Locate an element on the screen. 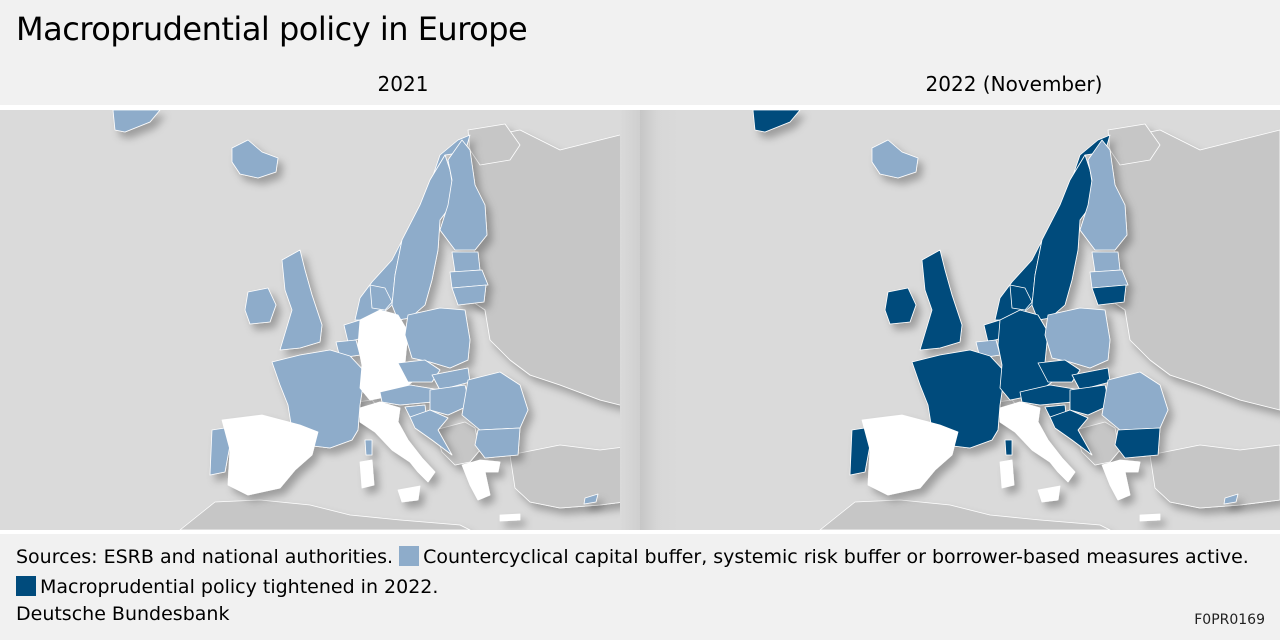 The width and height of the screenshot is (1280, 640). region-sicily is located at coordinates (409, 494).